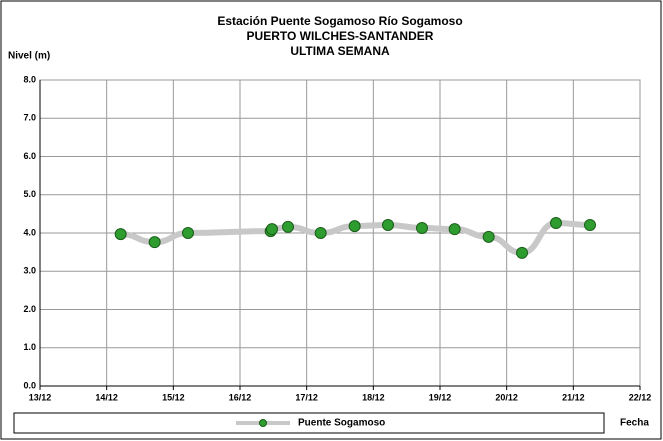 The height and width of the screenshot is (441, 663). Describe the element at coordinates (29, 232) in the screenshot. I see `y-tick-label: 4.0` at that location.